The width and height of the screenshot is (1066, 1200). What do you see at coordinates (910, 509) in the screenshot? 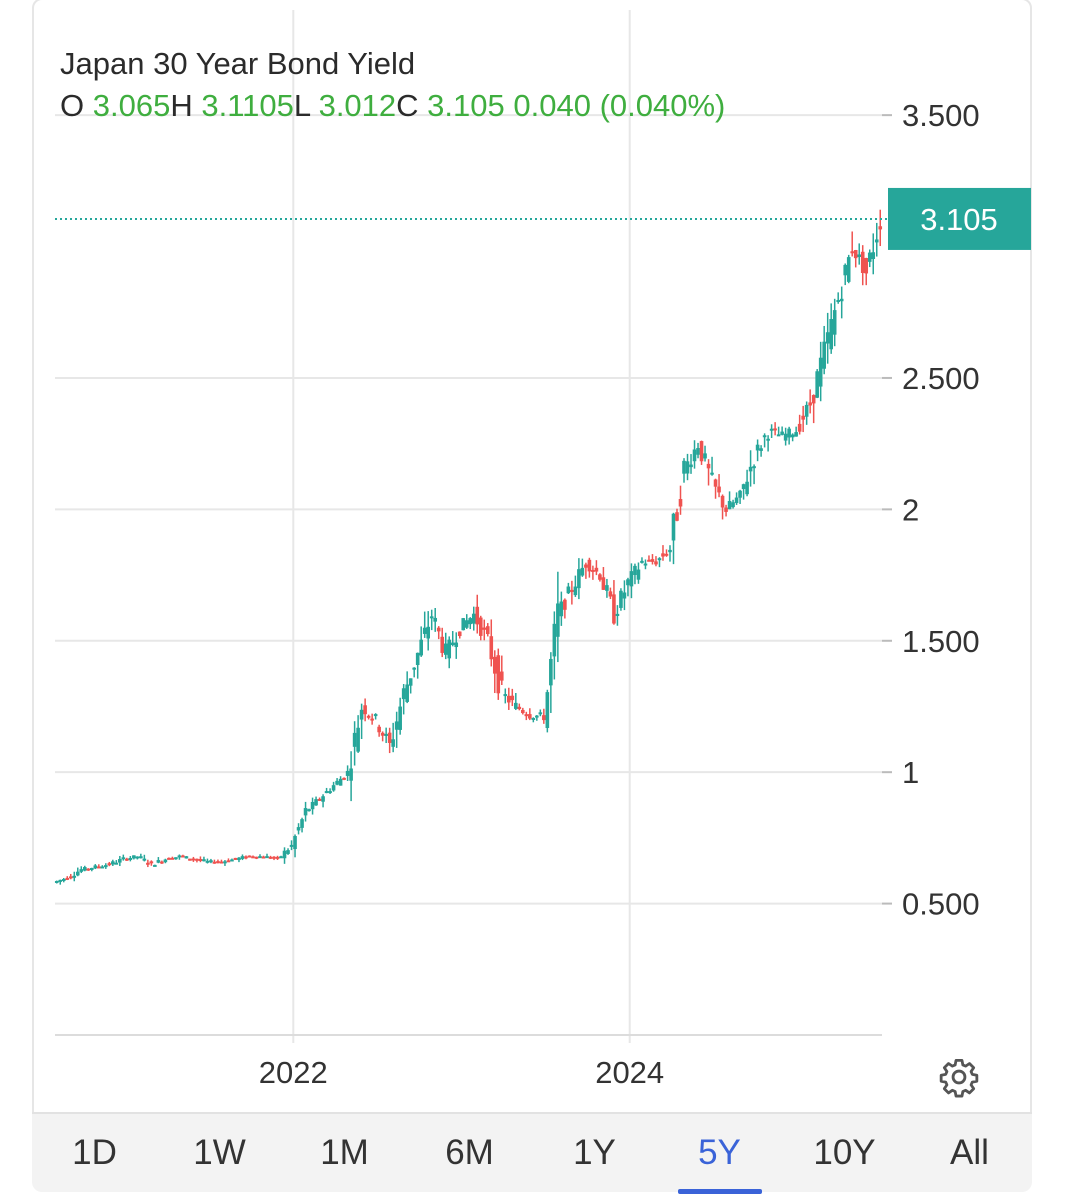
I see `y-tick-label: 2` at bounding box center [910, 509].